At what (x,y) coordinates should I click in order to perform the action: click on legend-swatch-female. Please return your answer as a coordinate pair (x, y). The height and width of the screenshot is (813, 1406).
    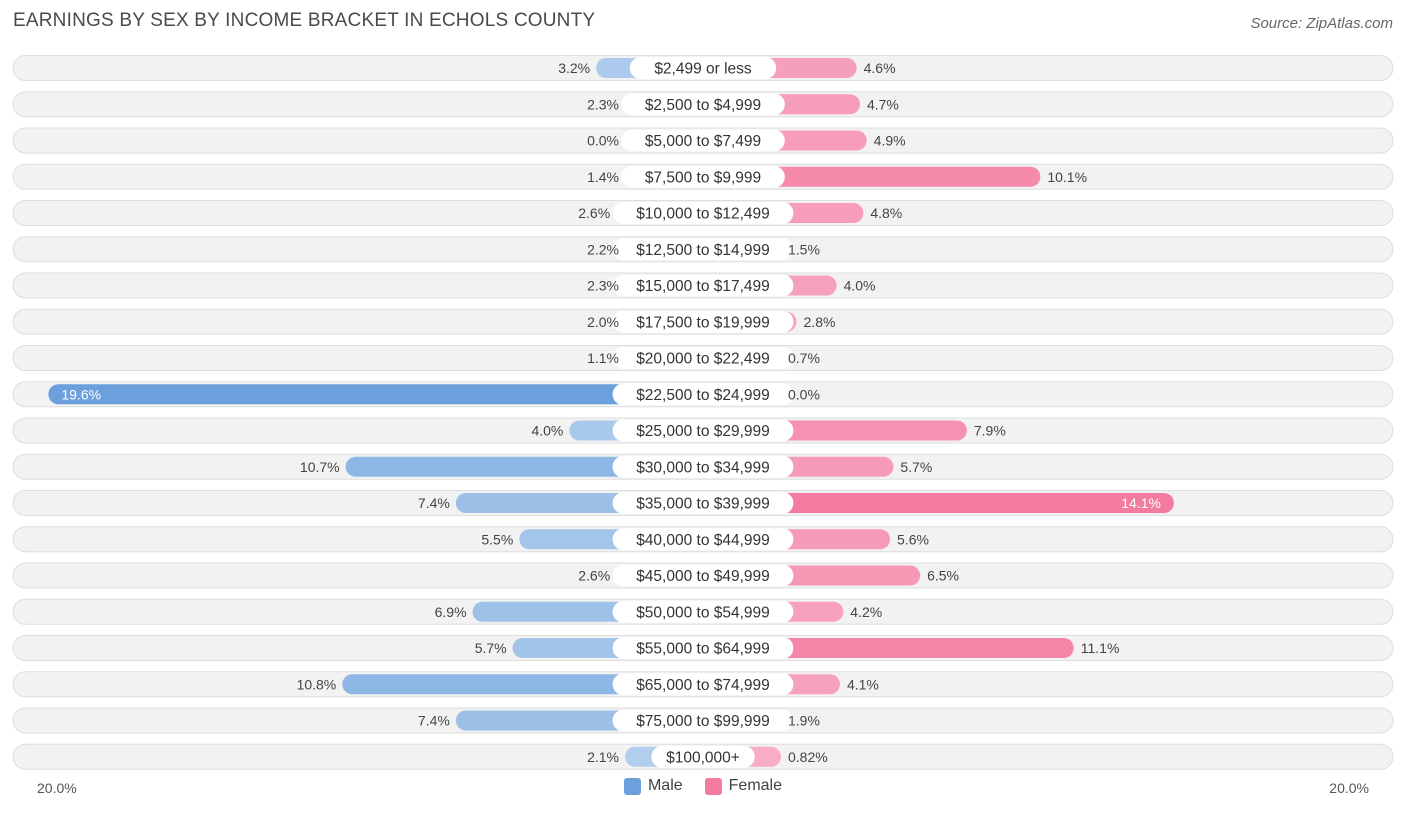
    Looking at the image, I should click on (713, 786).